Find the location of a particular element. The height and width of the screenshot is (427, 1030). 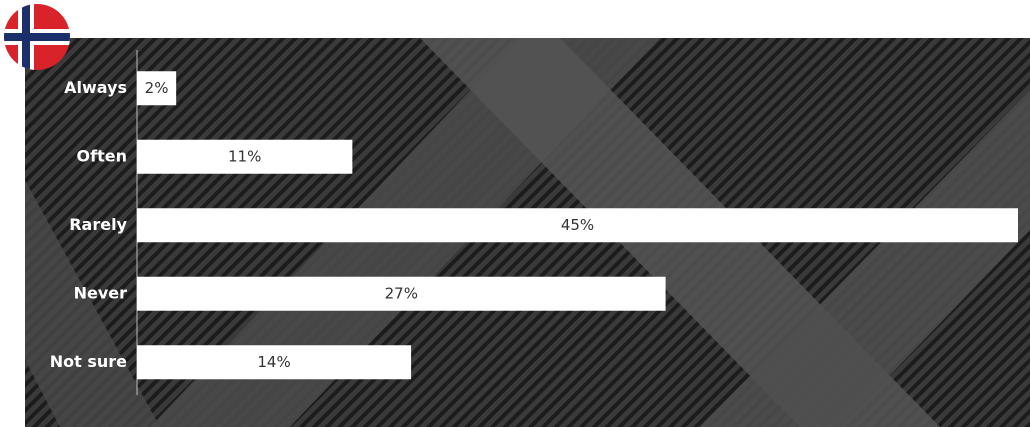

value-label: 14% is located at coordinates (273, 362).